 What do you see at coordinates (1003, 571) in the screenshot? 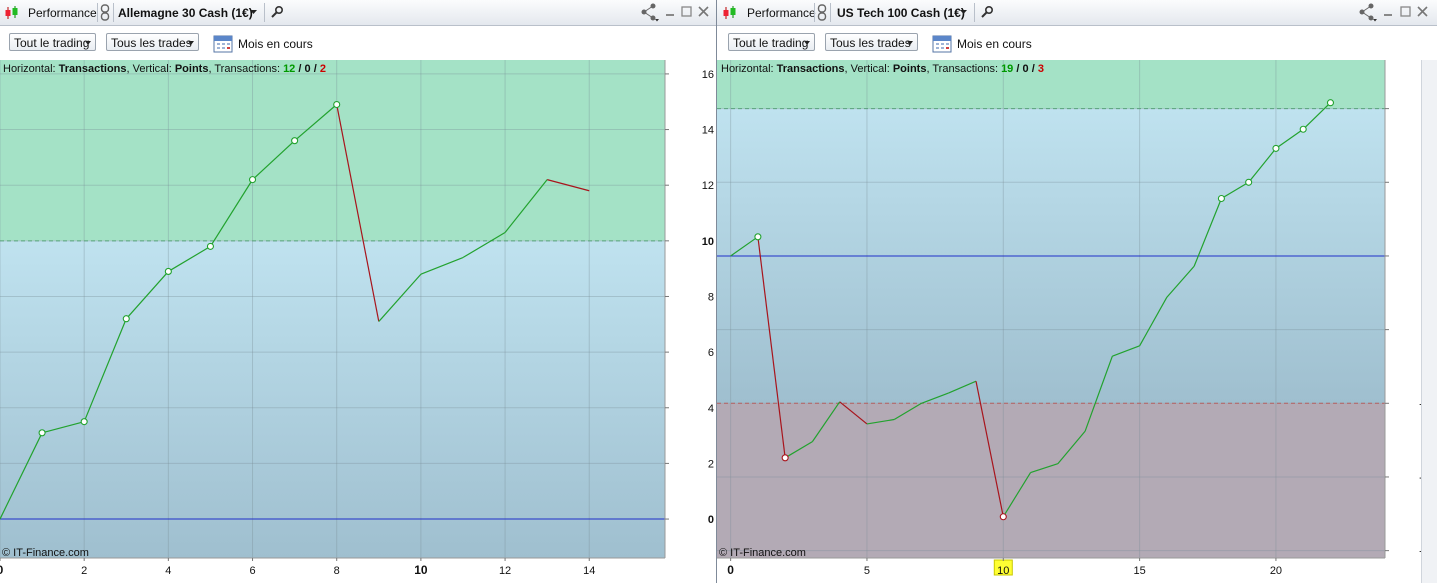
I see `x-tick-label: 10` at bounding box center [1003, 571].